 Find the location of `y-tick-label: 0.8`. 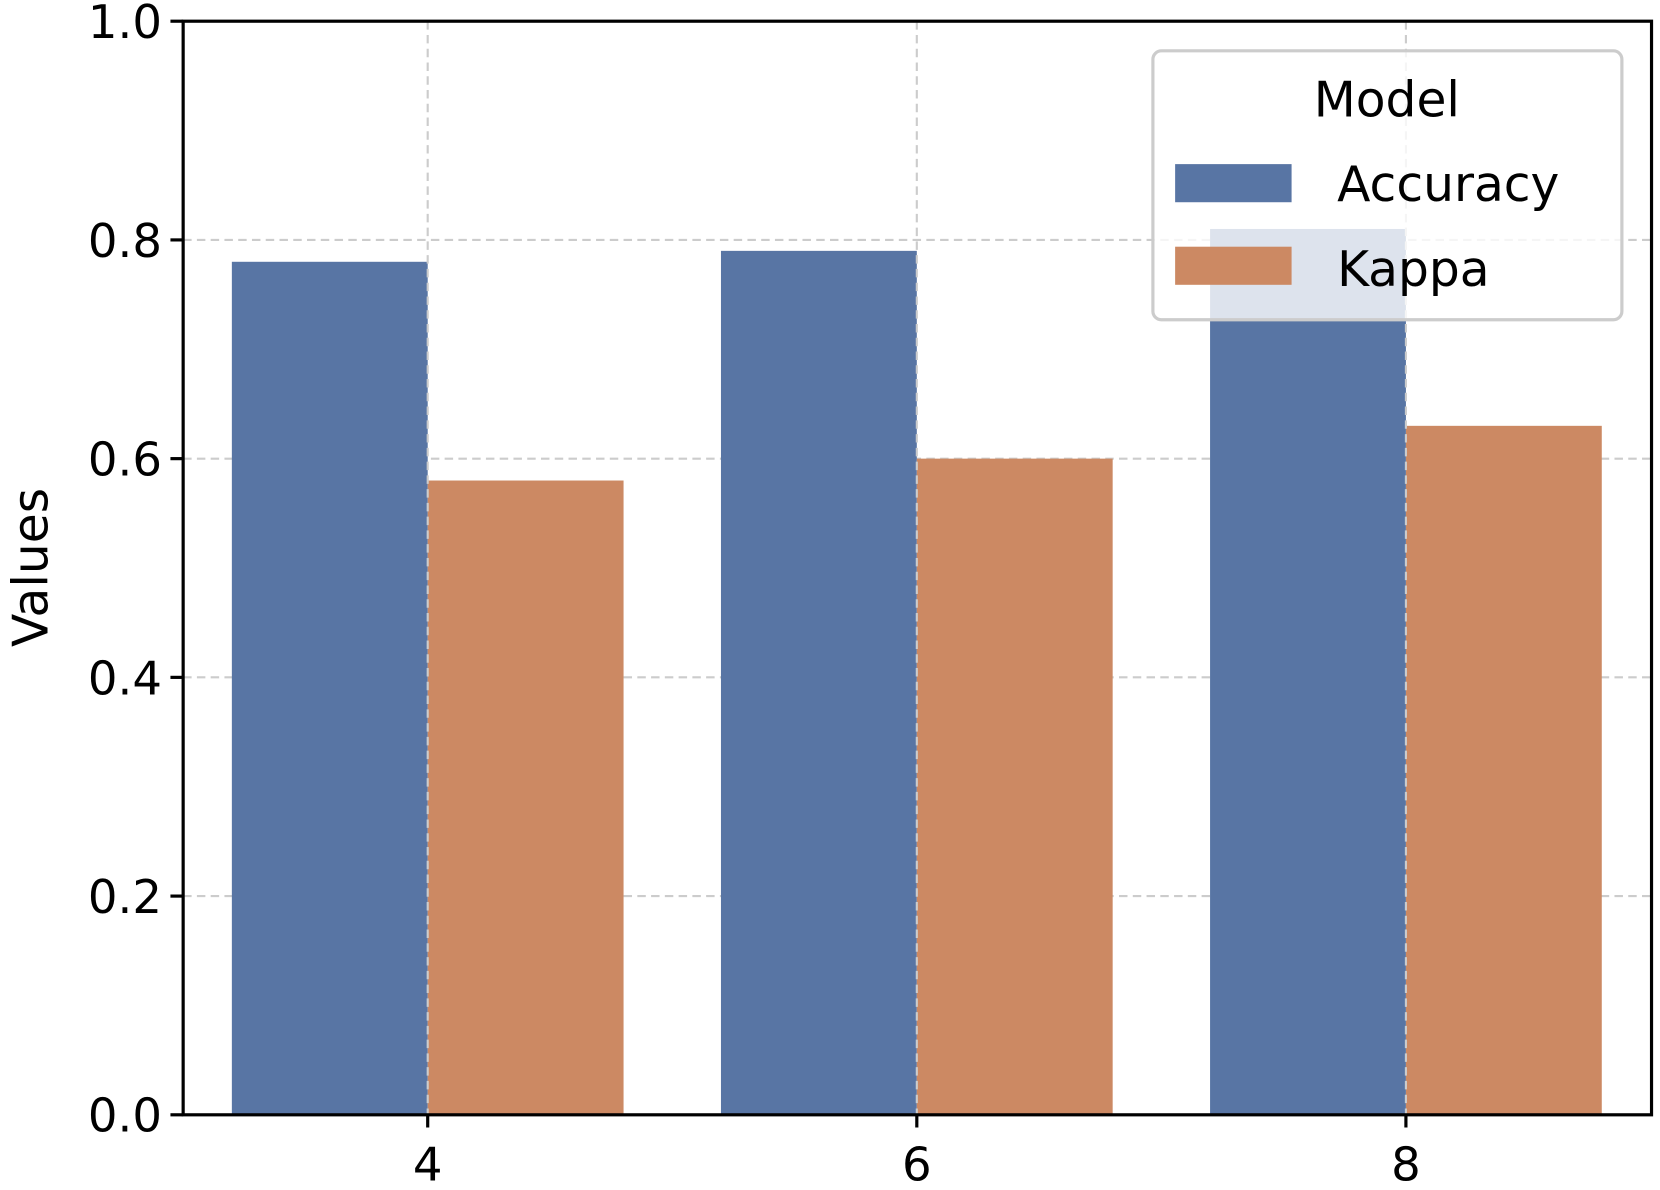

y-tick-label: 0.8 is located at coordinates (125, 241).